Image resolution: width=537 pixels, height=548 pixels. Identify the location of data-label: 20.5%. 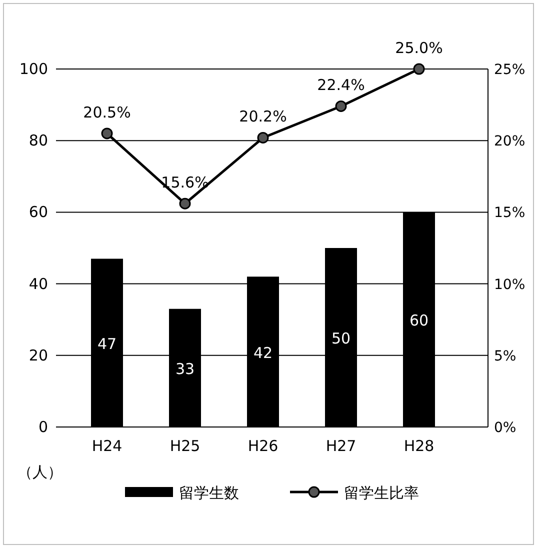
(107, 112).